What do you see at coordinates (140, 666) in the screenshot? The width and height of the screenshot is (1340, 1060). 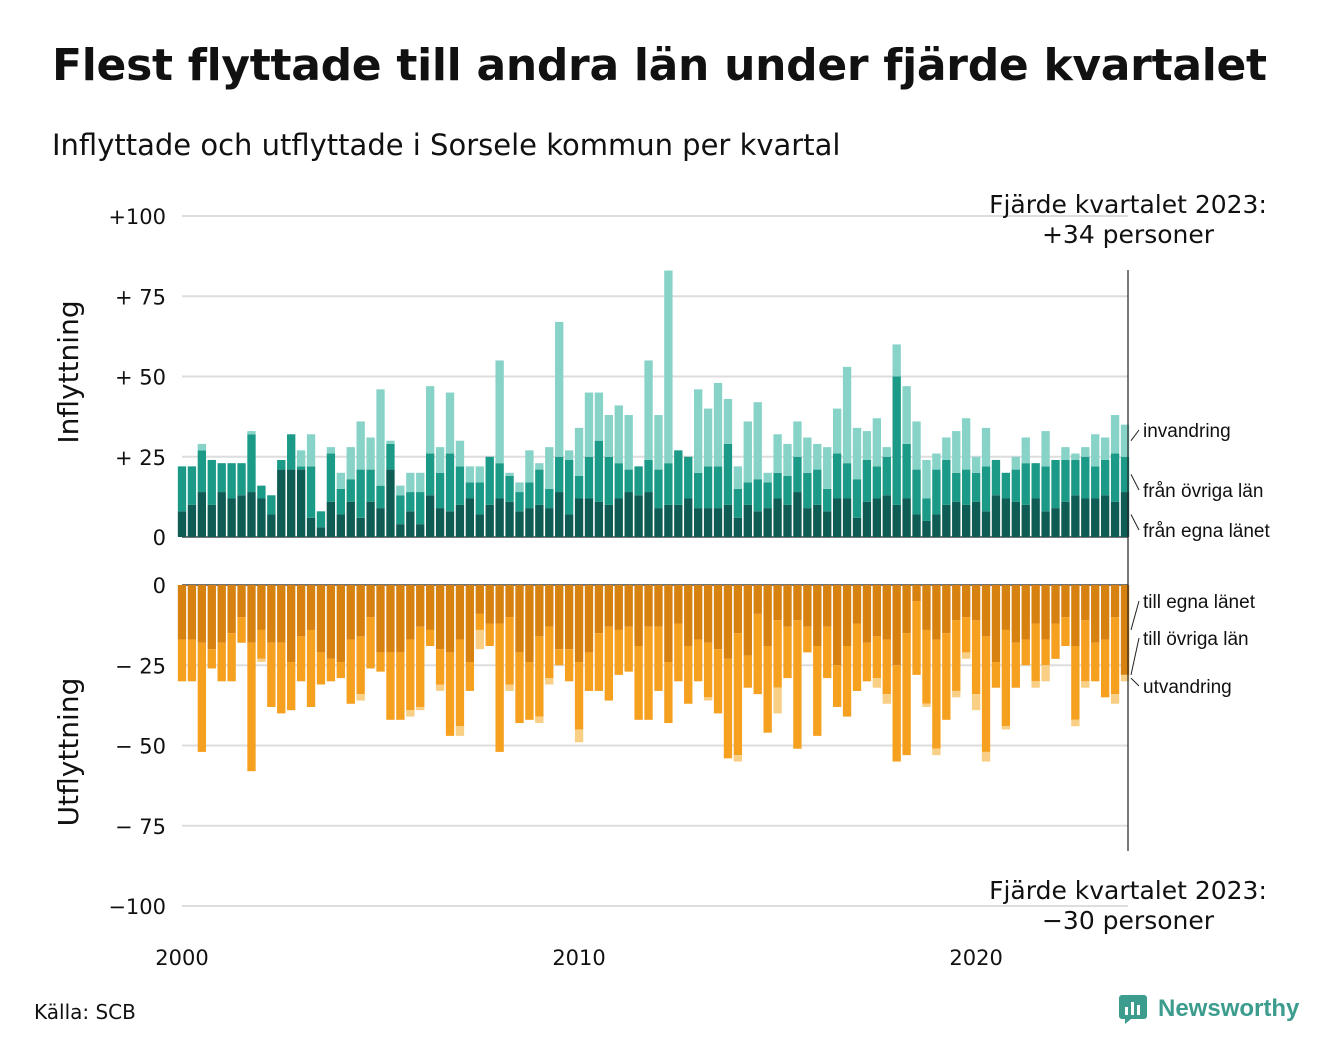 I see `y-tick-label: − 25` at bounding box center [140, 666].